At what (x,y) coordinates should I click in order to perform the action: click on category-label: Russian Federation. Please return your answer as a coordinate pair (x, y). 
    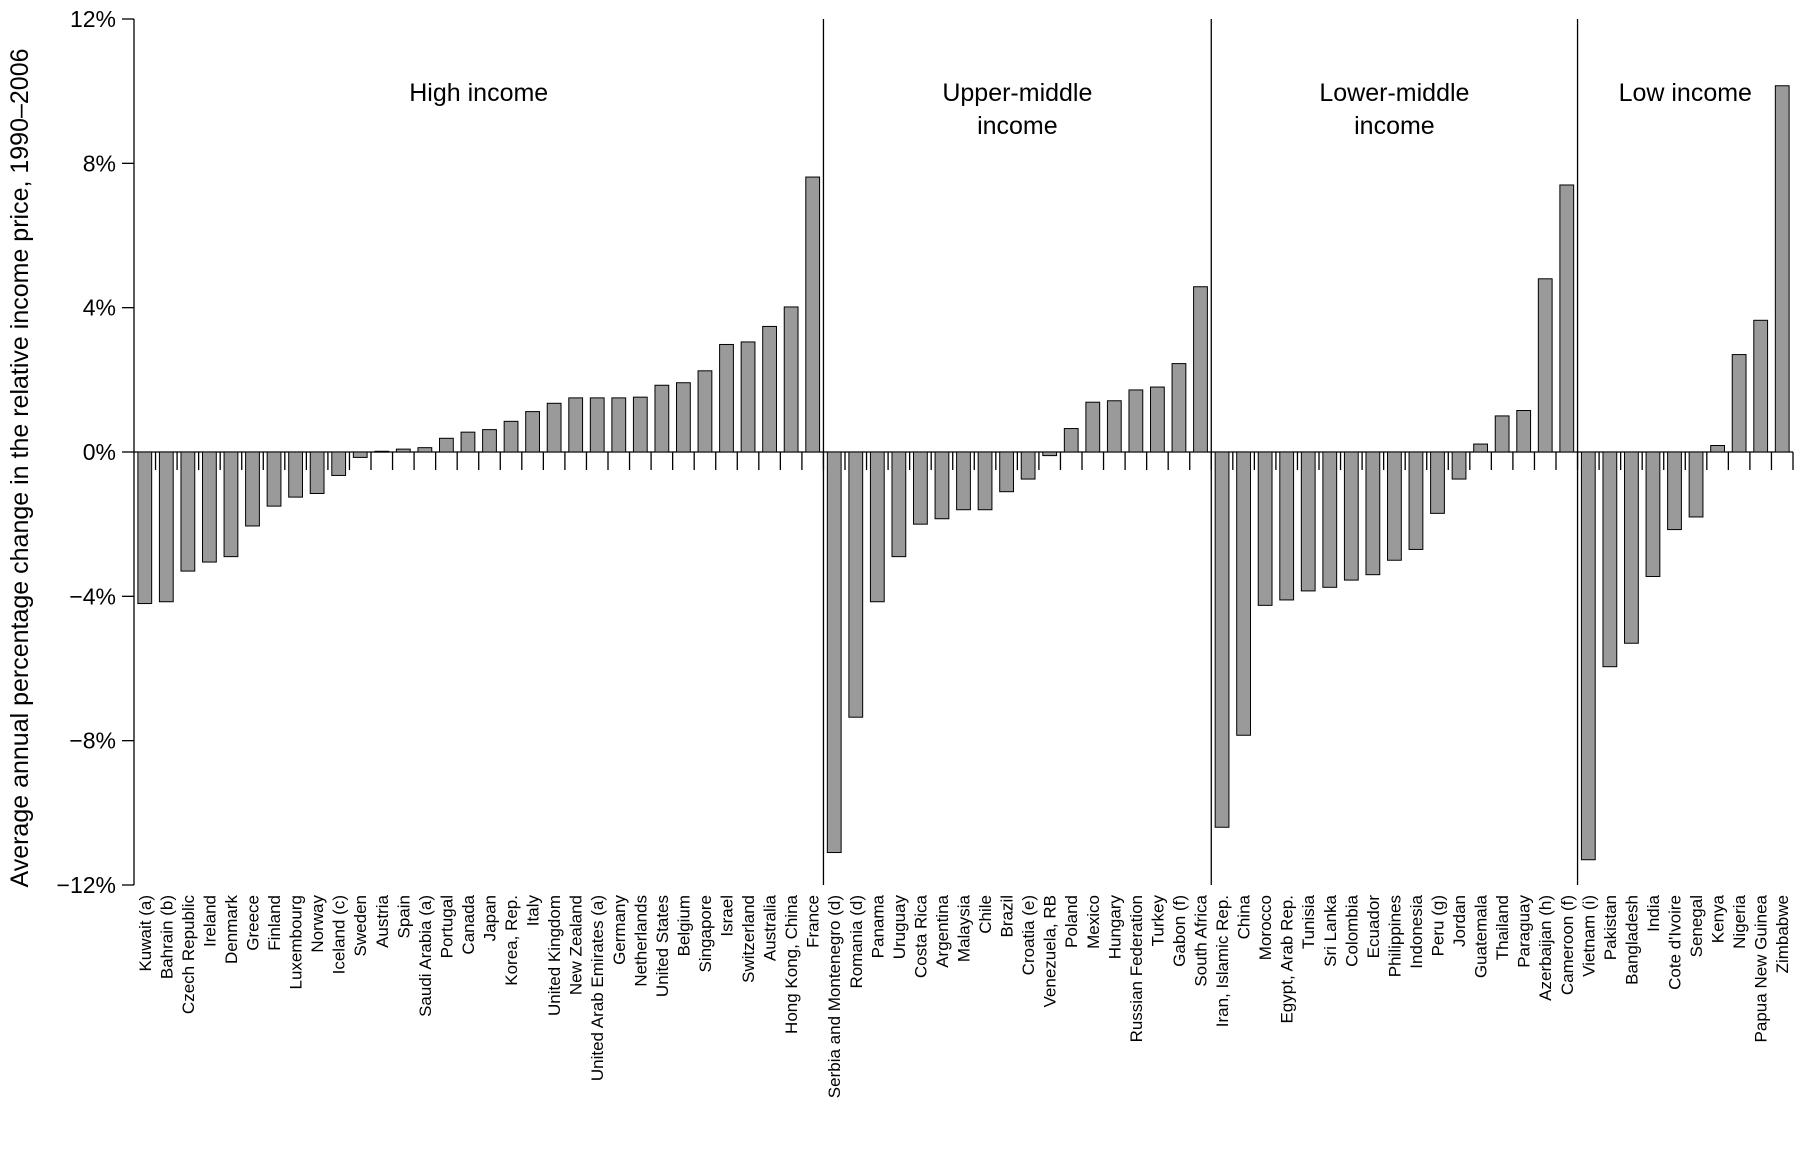
    Looking at the image, I should click on (1136, 968).